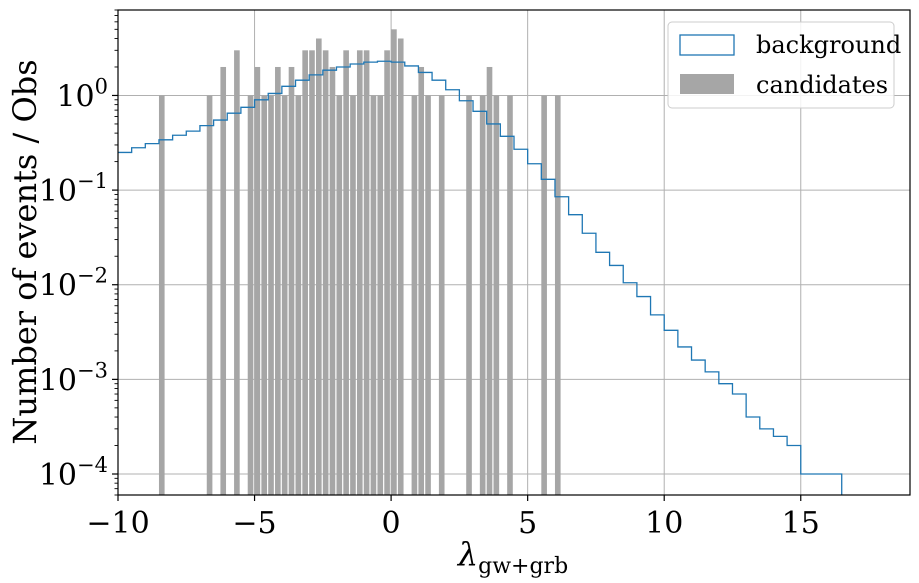  What do you see at coordinates (784, 65) in the screenshot?
I see `legend: background candidates` at bounding box center [784, 65].